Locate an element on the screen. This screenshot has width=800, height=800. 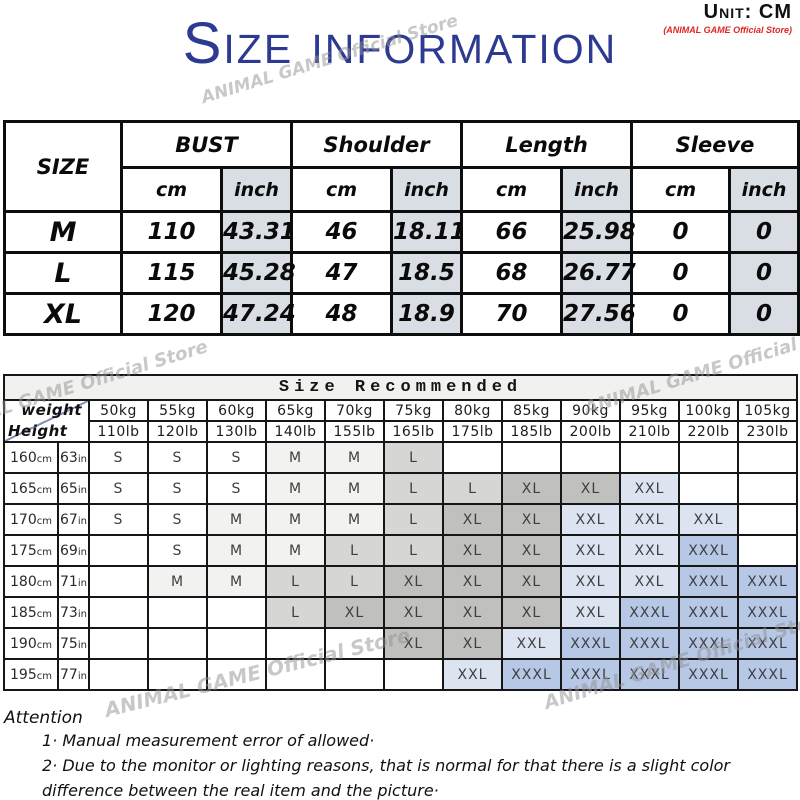
weight-lb-header: 220lb is located at coordinates (708, 431).